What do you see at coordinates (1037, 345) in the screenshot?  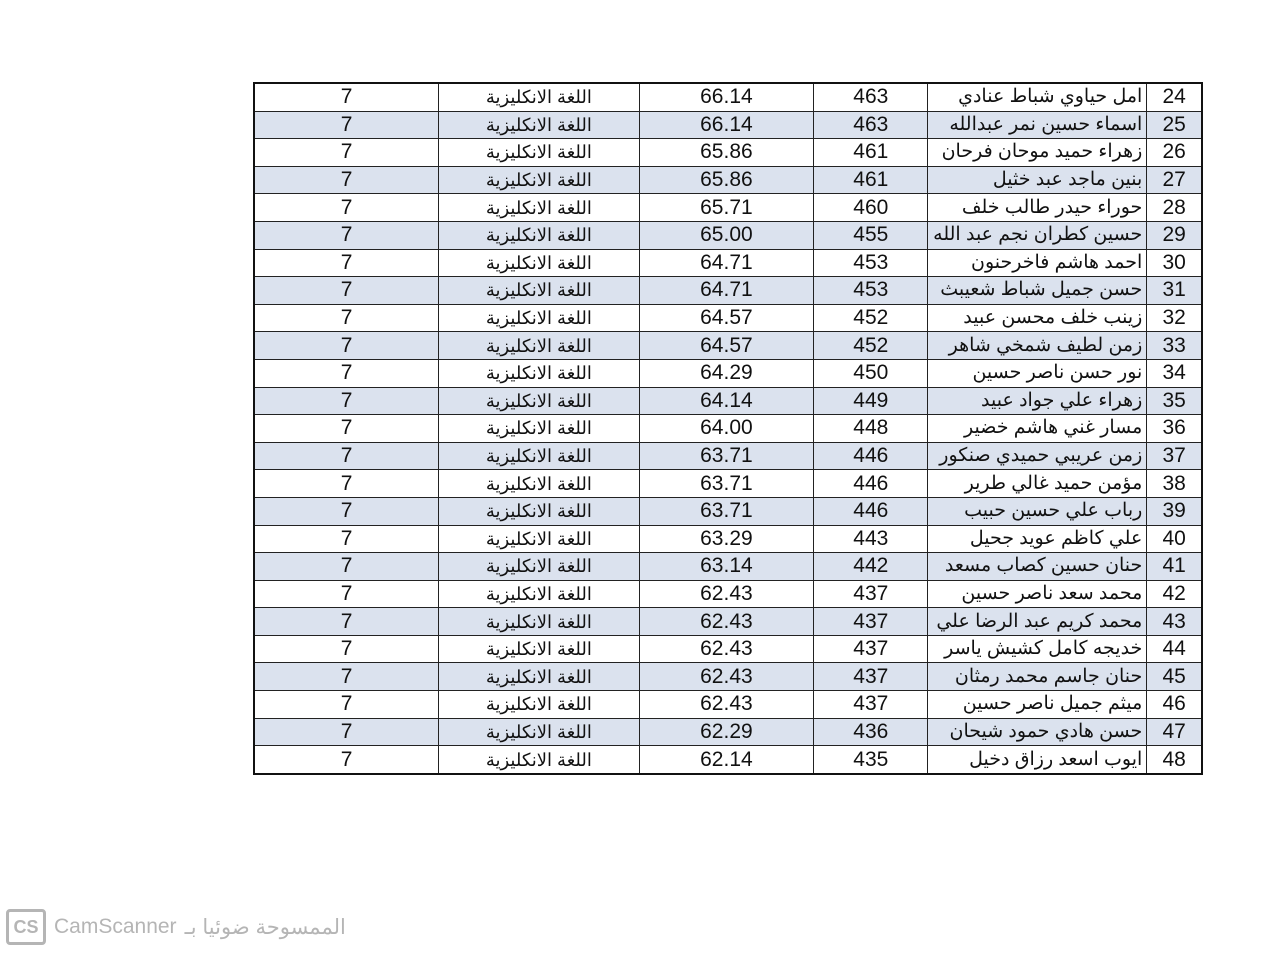 I see `name-cell: زمن لطيف شمخي شاهر` at bounding box center [1037, 345].